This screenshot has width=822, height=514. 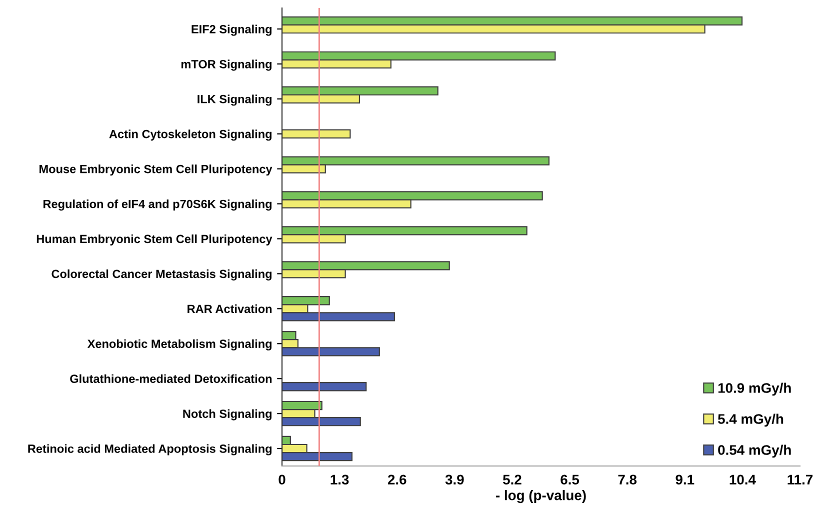 What do you see at coordinates (754, 451) in the screenshot?
I see `legend-label: 0.54 mGy/h` at bounding box center [754, 451].